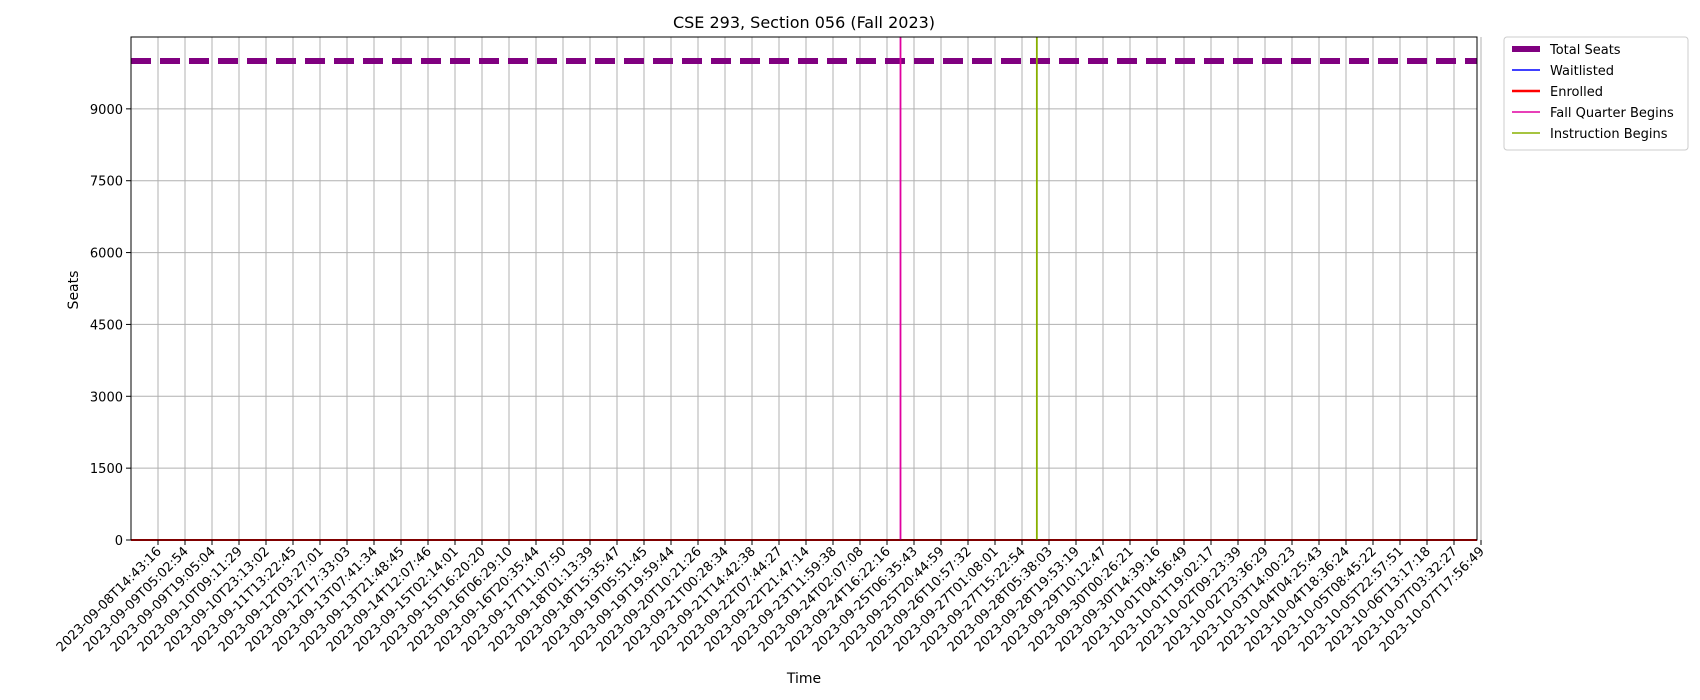 Image resolution: width=1700 pixels, height=700 pixels. Describe the element at coordinates (1576, 92) in the screenshot. I see `legend-label: Enrolled` at that location.